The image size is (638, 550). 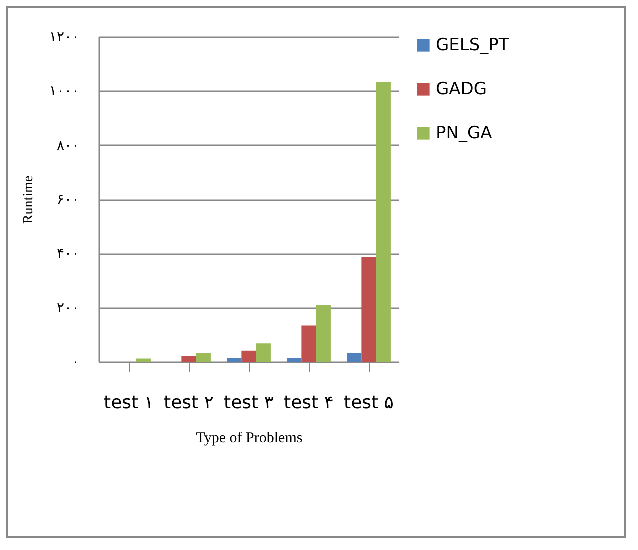 What do you see at coordinates (68, 146) in the screenshot?
I see `y-tick-label: ۸۰۰` at bounding box center [68, 146].